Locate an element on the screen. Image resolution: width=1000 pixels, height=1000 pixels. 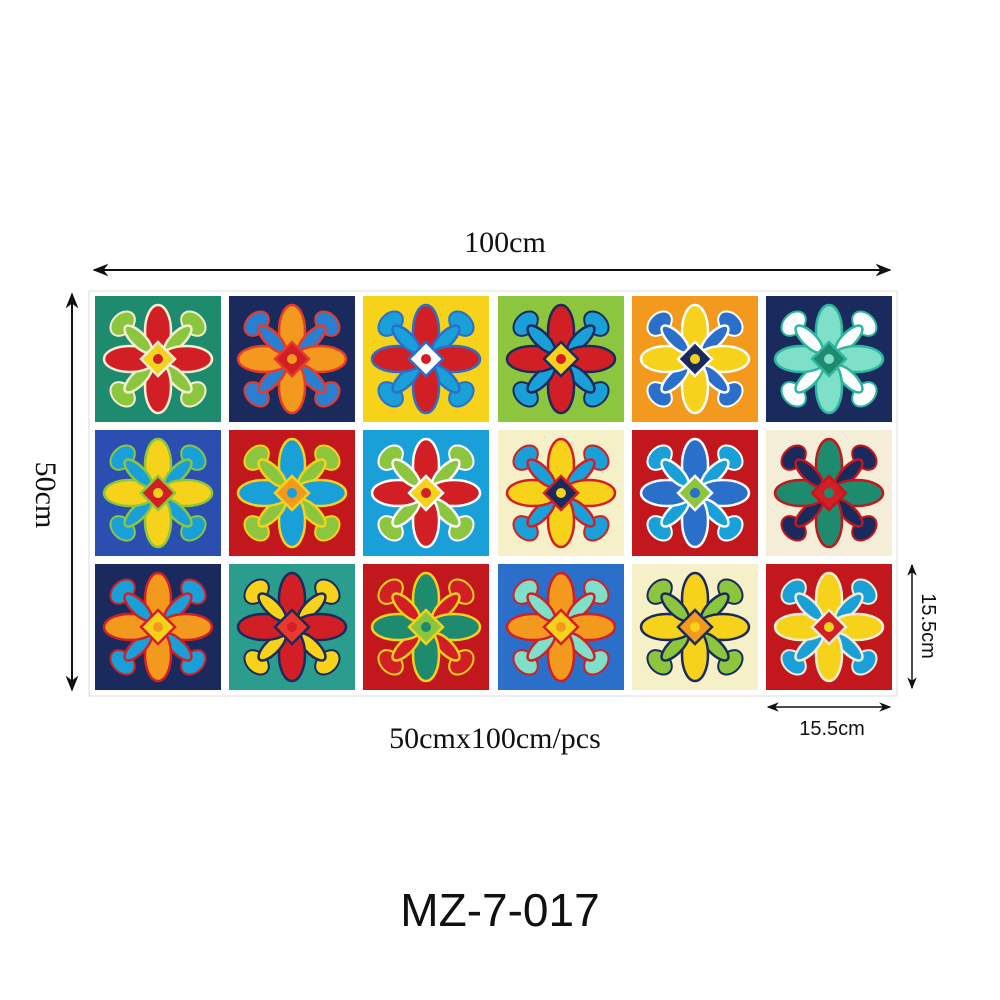
height-label: 50cm is located at coordinates (45, 495).